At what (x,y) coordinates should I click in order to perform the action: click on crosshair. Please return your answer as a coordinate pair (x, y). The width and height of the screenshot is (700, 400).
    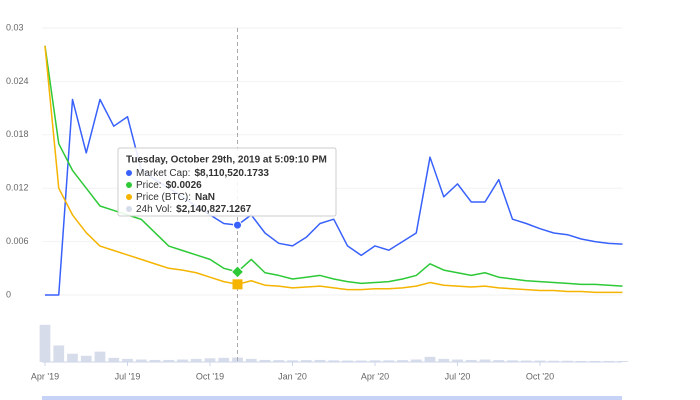
    Looking at the image, I should click on (237, 195).